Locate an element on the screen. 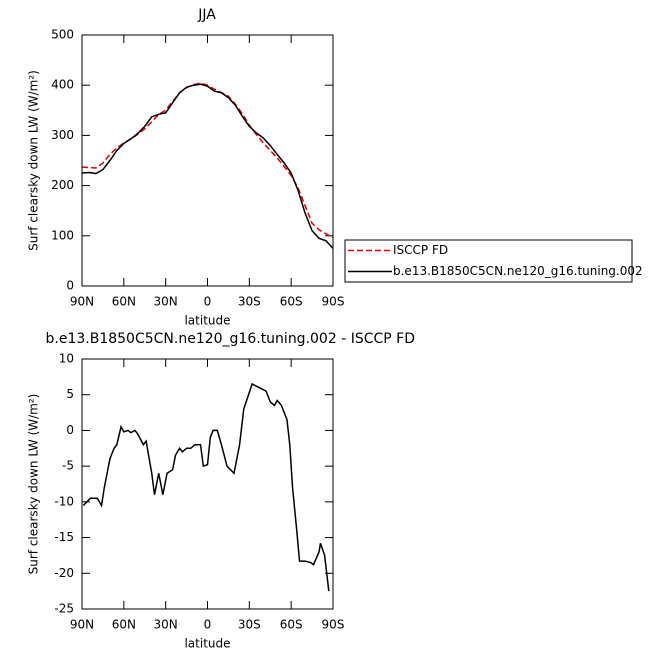 Image resolution: width=658 pixels, height=658 pixels. y-tick-label: 200 is located at coordinates (62, 185).